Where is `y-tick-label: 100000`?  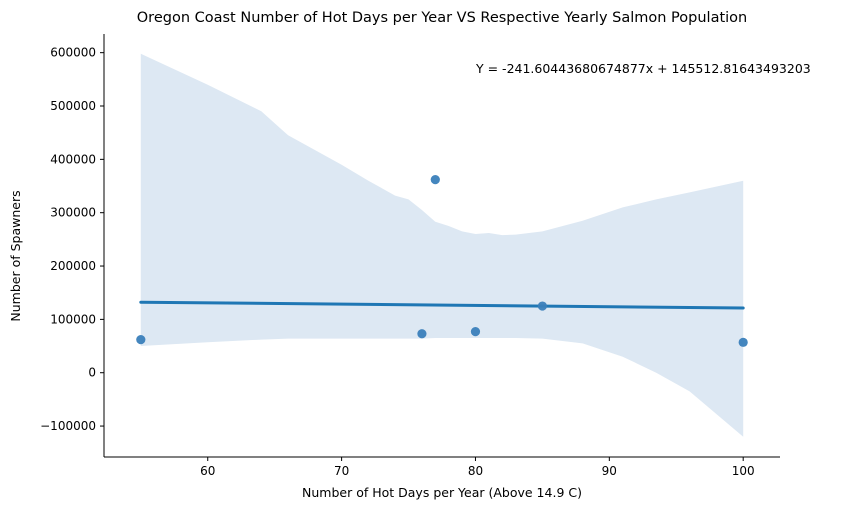
y-tick-label: 100000 is located at coordinates (73, 319).